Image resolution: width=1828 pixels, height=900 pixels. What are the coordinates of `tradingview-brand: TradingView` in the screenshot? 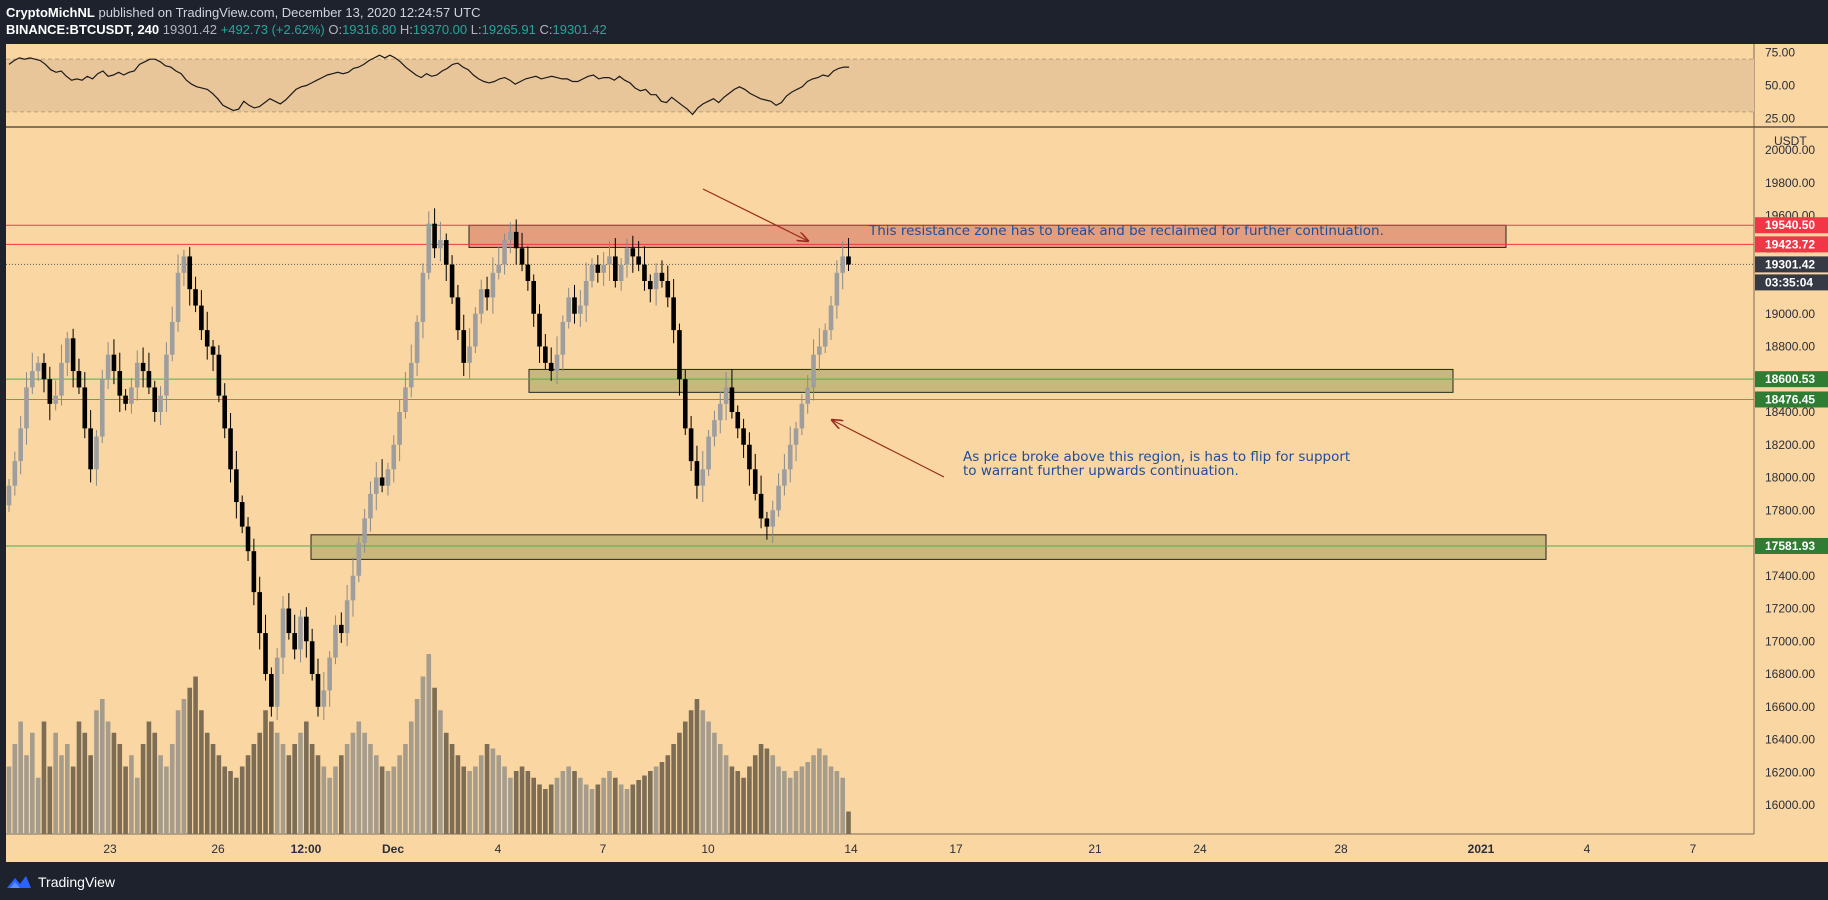 It's located at (60, 882).